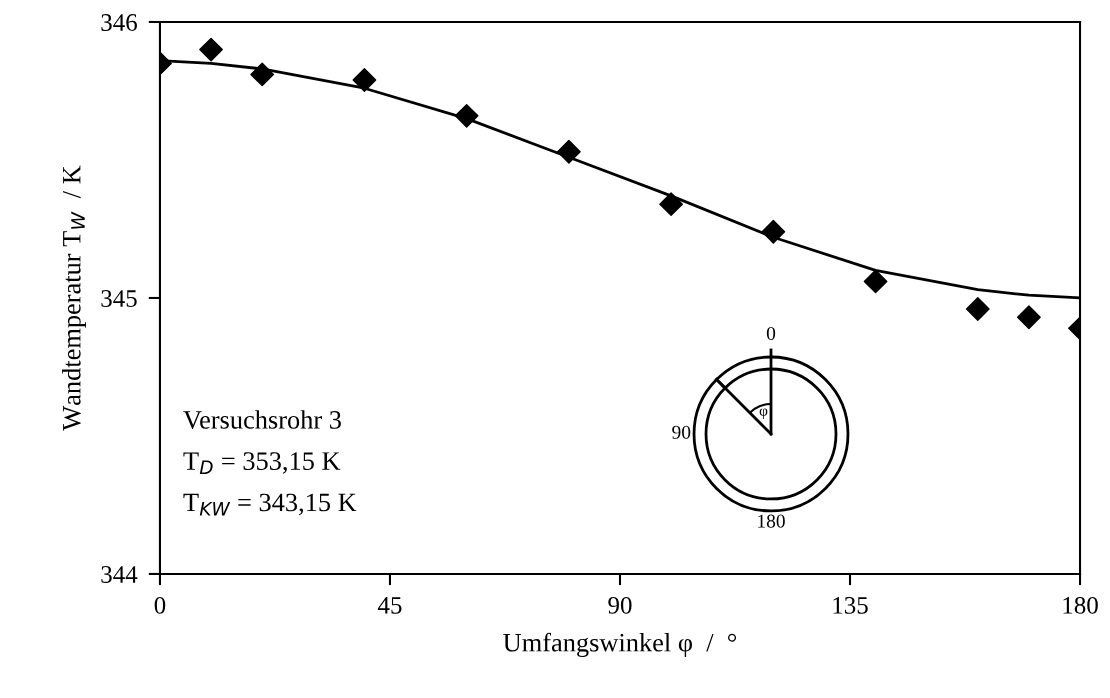  What do you see at coordinates (262, 463) in the screenshot?
I see `annotation: T$_{D}$ = 353,15 K` at bounding box center [262, 463].